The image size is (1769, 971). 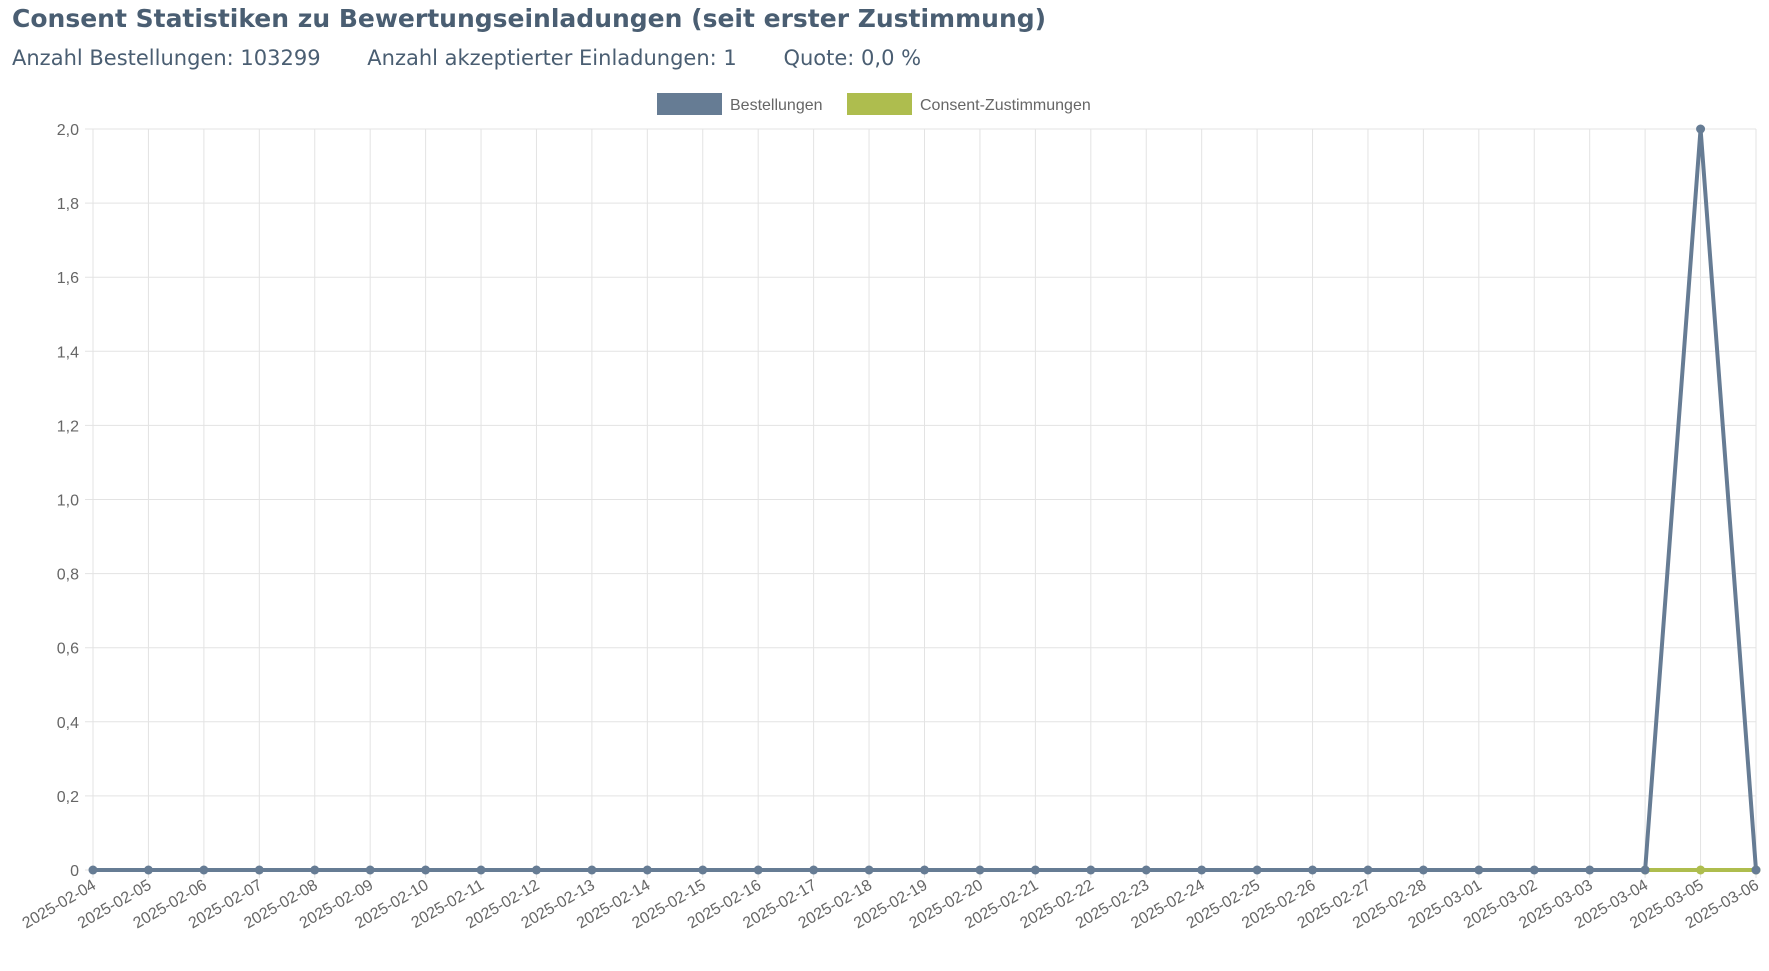 What do you see at coordinates (68, 352) in the screenshot?
I see `y-tick-label: 1,4` at bounding box center [68, 352].